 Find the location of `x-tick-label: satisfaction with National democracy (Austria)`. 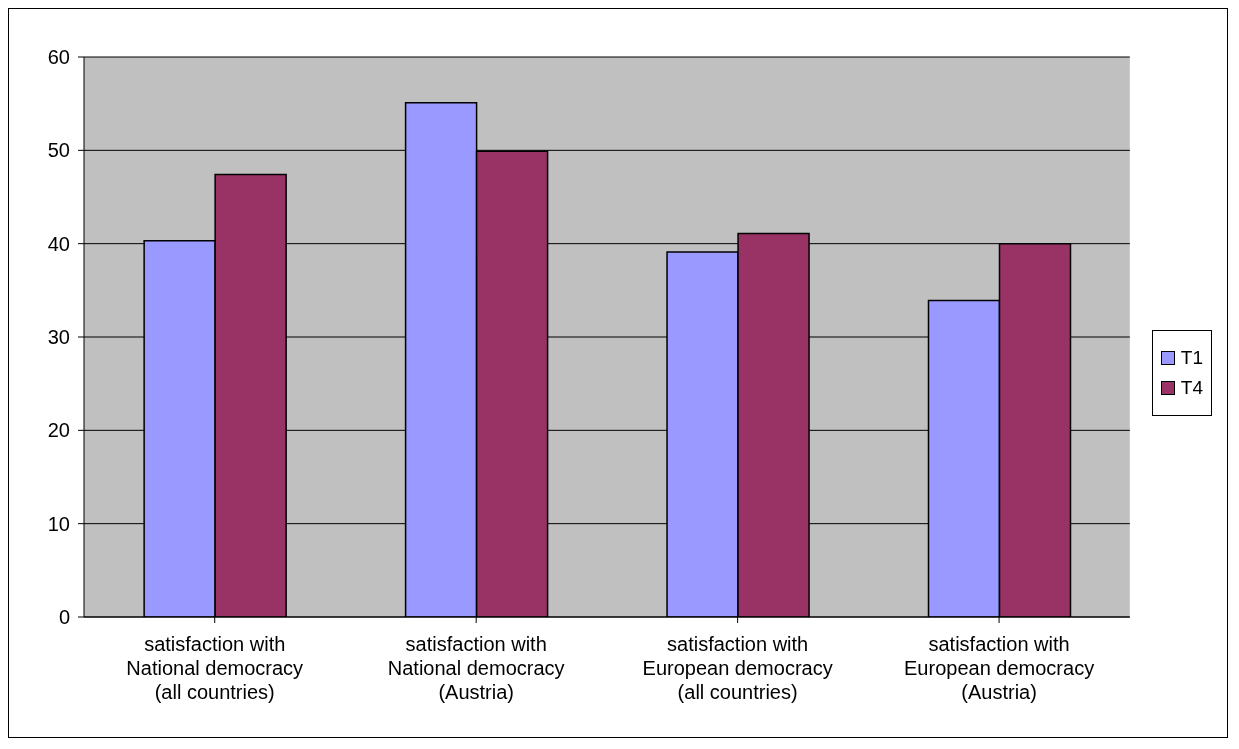

x-tick-label: satisfaction with National democracy (Austria) is located at coordinates (476, 668).